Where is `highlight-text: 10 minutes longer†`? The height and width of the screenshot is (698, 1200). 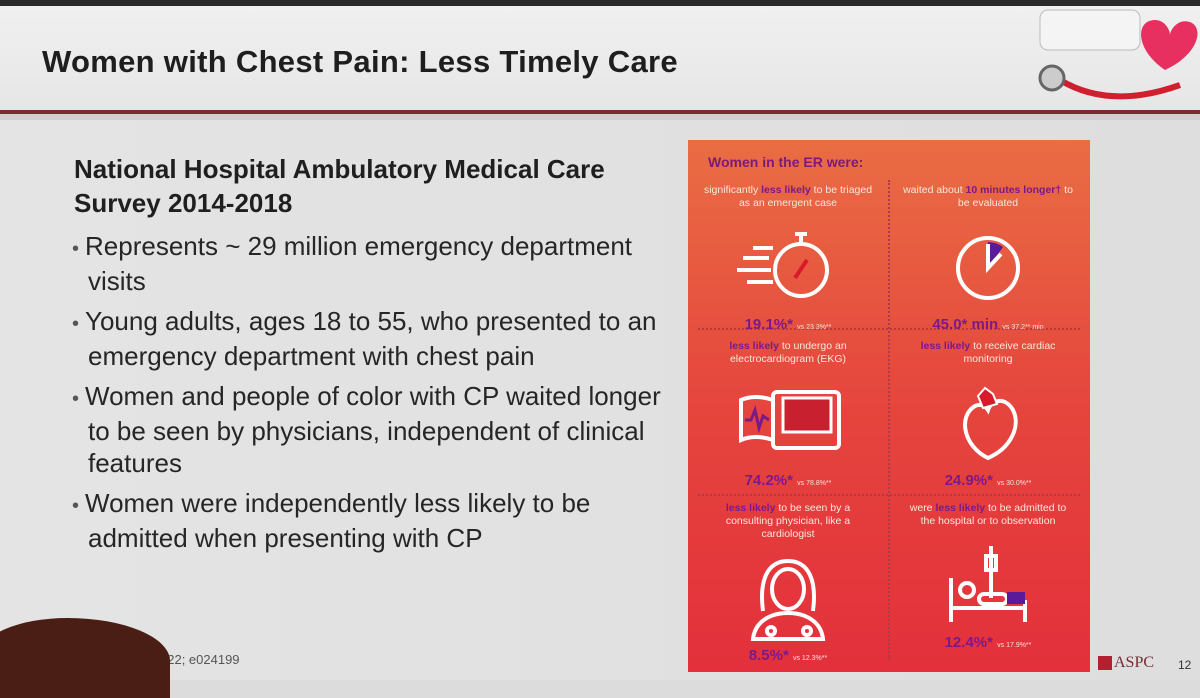
highlight-text: 10 minutes longer† is located at coordinates (1013, 190).